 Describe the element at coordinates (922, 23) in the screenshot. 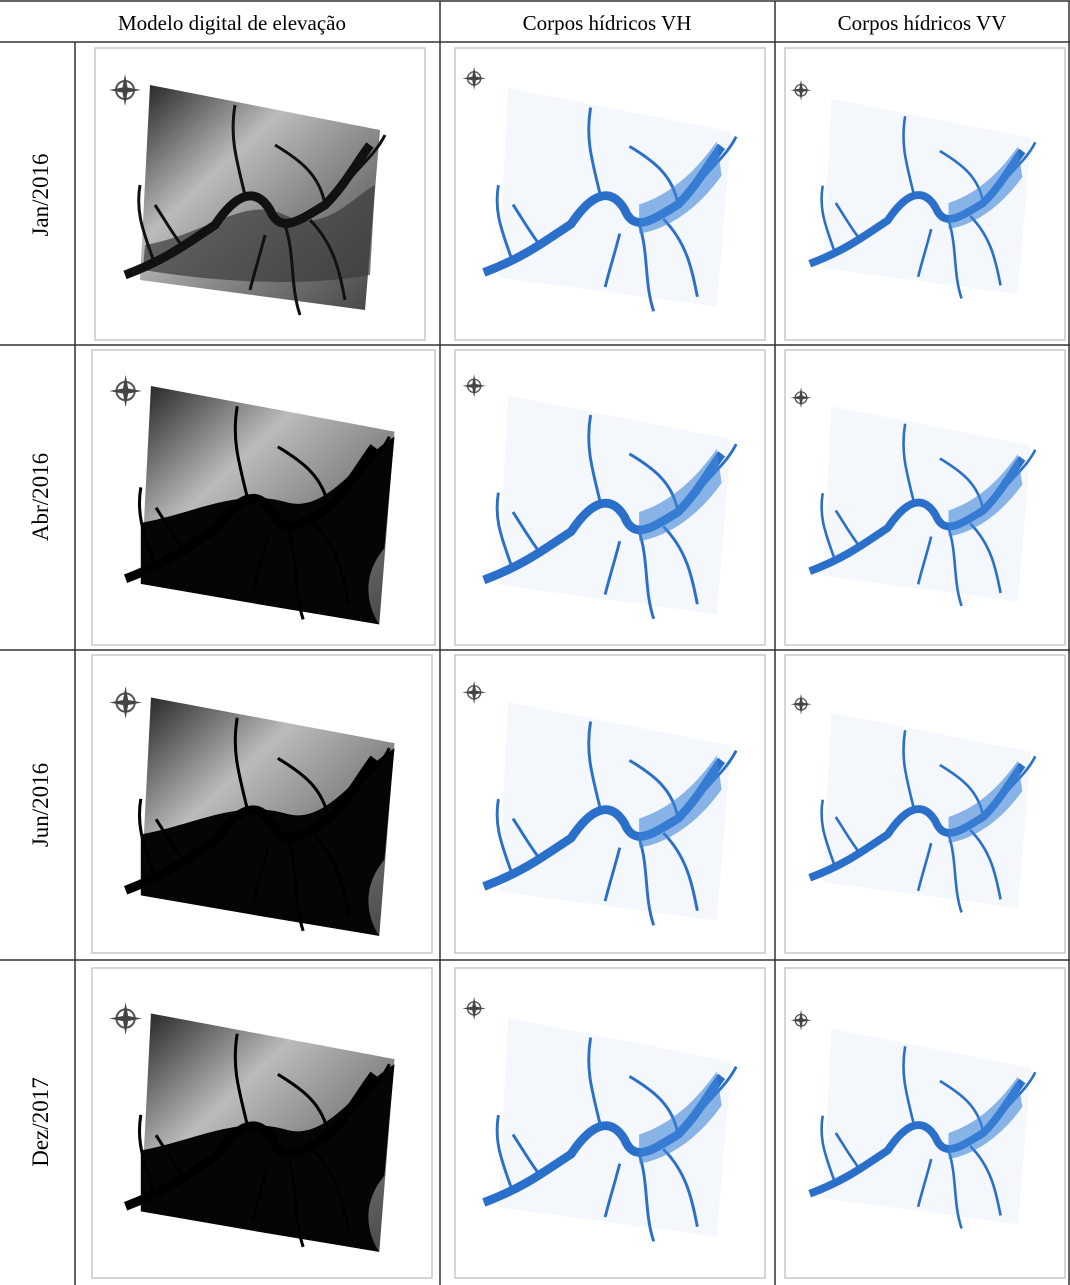

I see `column-header: Corpos hídricos VV` at that location.